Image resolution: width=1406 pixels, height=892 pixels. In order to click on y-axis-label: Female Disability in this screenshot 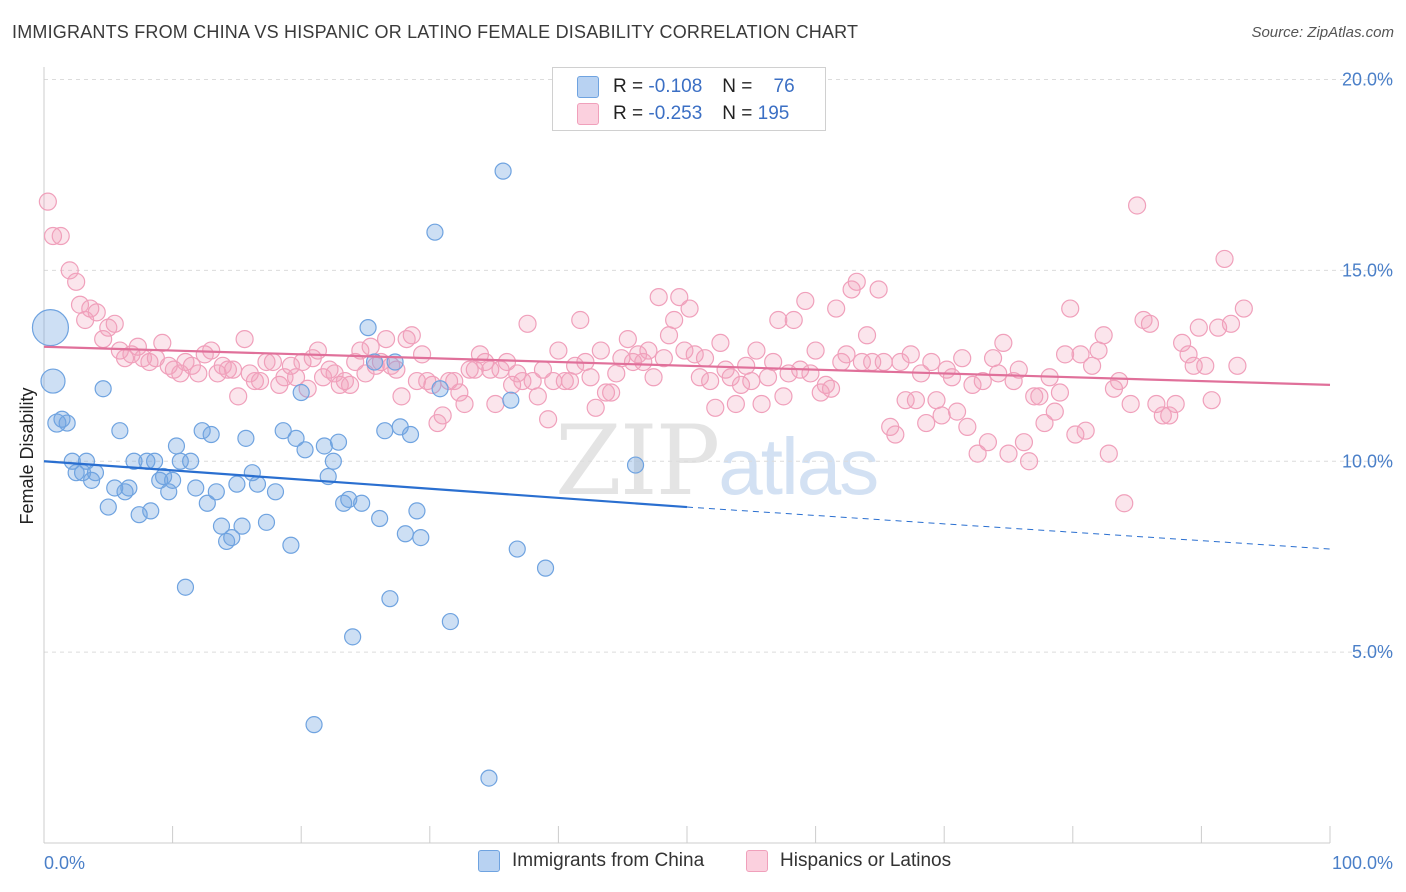, I will do `click(27, 455)`.